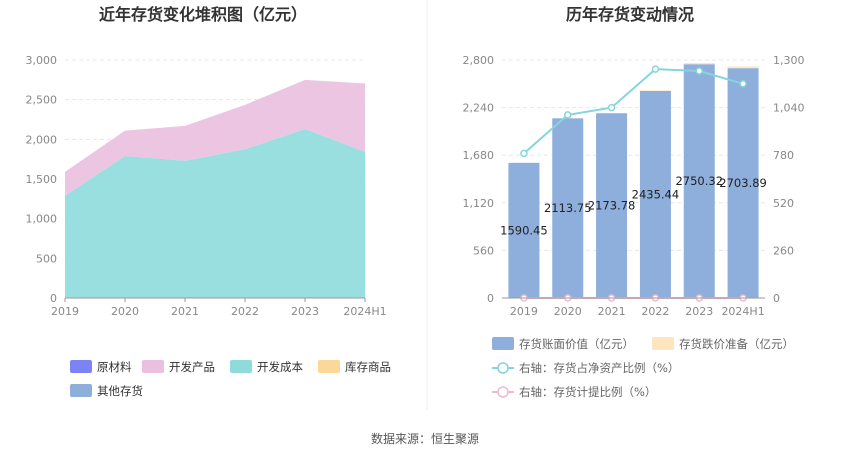 Image resolution: width=850 pixels, height=459 pixels. Describe the element at coordinates (479, 203) in the screenshot. I see `right-y-tick: 1,120` at that location.